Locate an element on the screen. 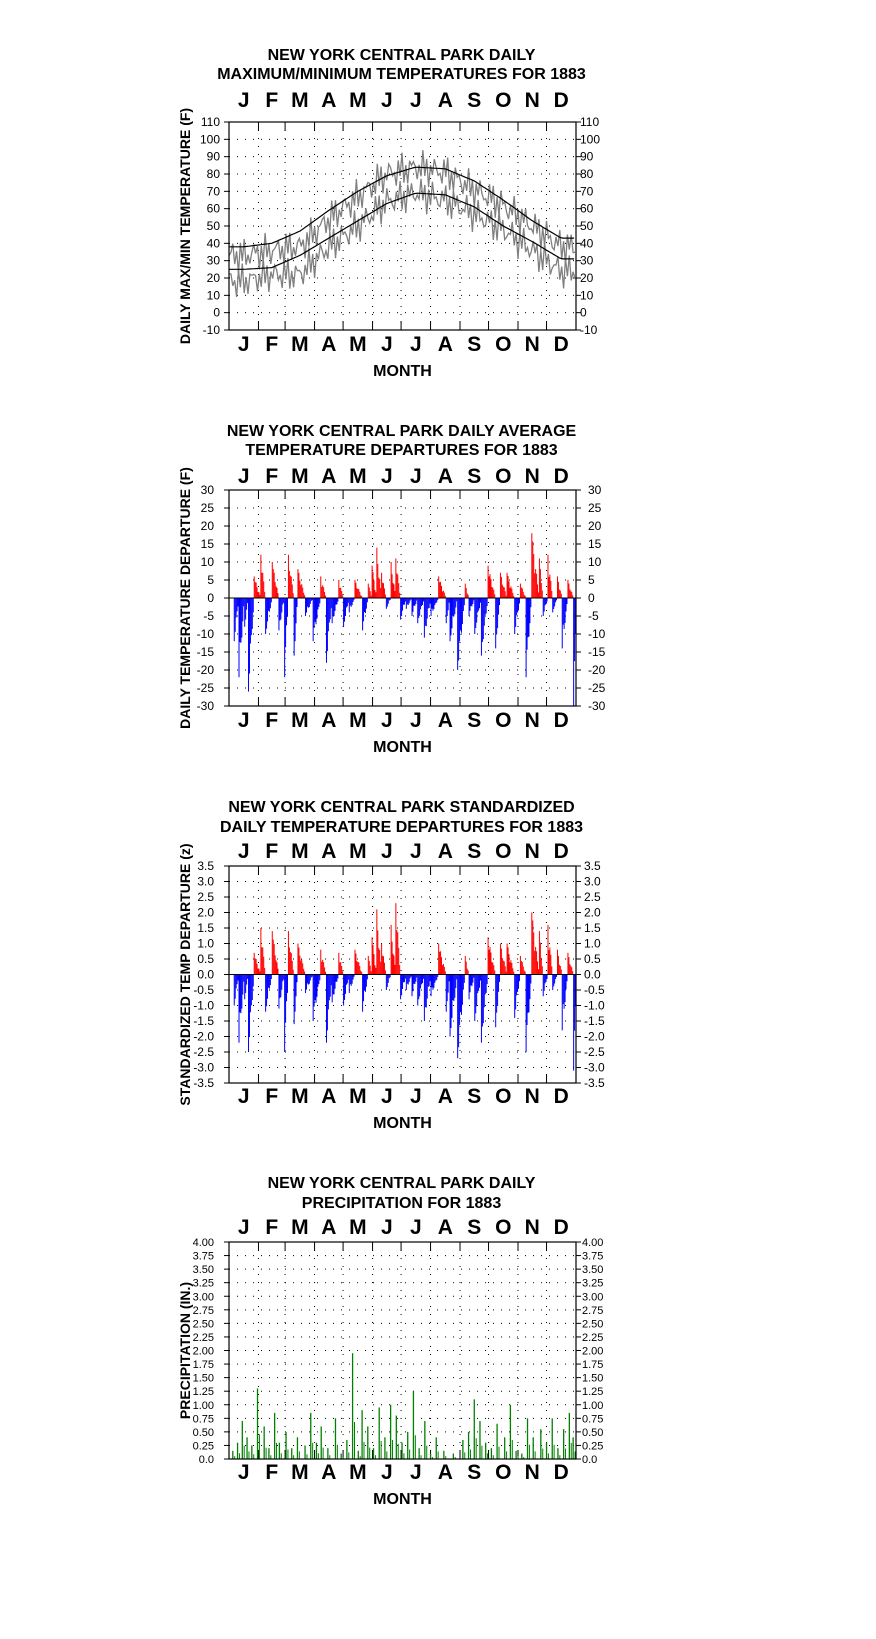 The height and width of the screenshot is (1639, 876). y-tick-label: 0.5 is located at coordinates (592, 959).